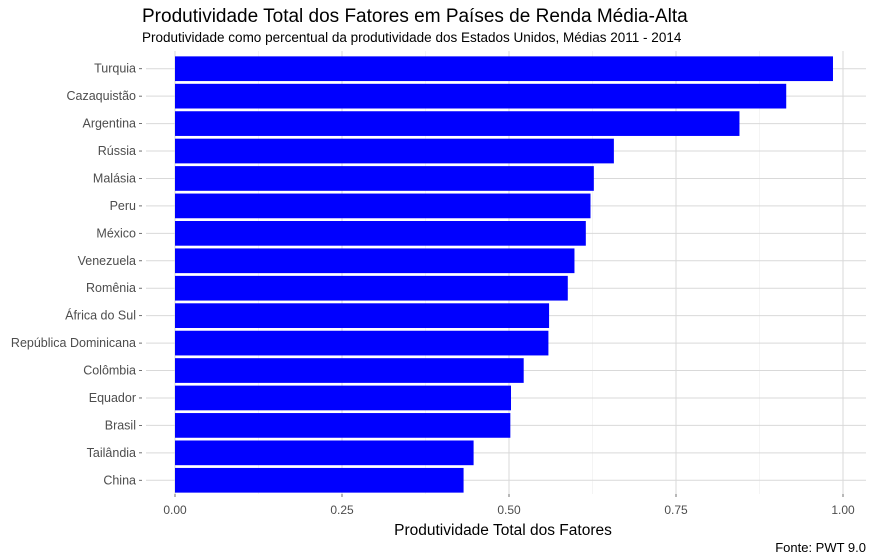 The image size is (874, 560). What do you see at coordinates (116, 233) in the screenshot?
I see `y-tick-label: México` at bounding box center [116, 233].